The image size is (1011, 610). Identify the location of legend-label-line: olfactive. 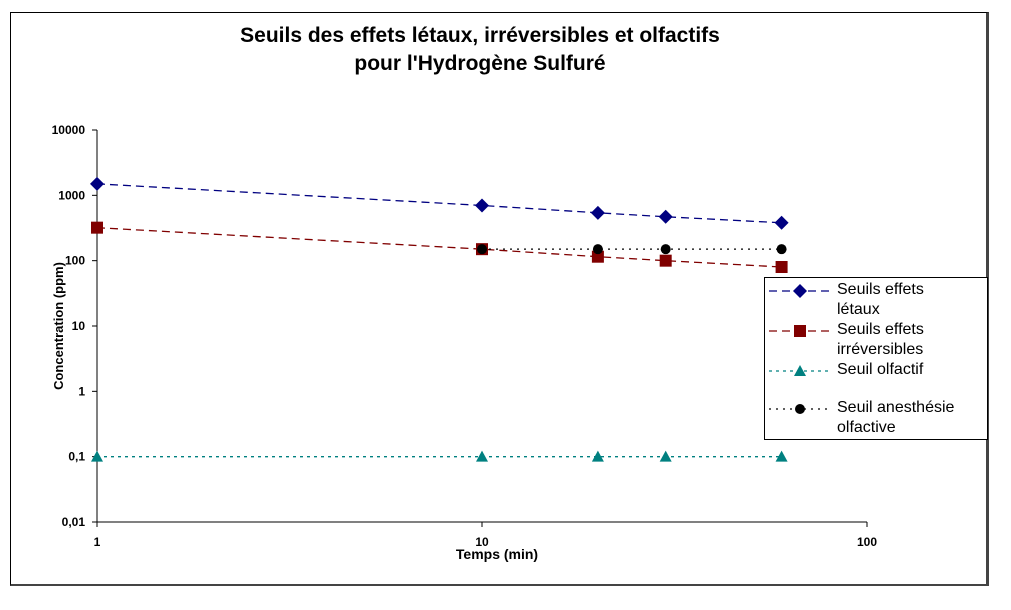
(866, 427).